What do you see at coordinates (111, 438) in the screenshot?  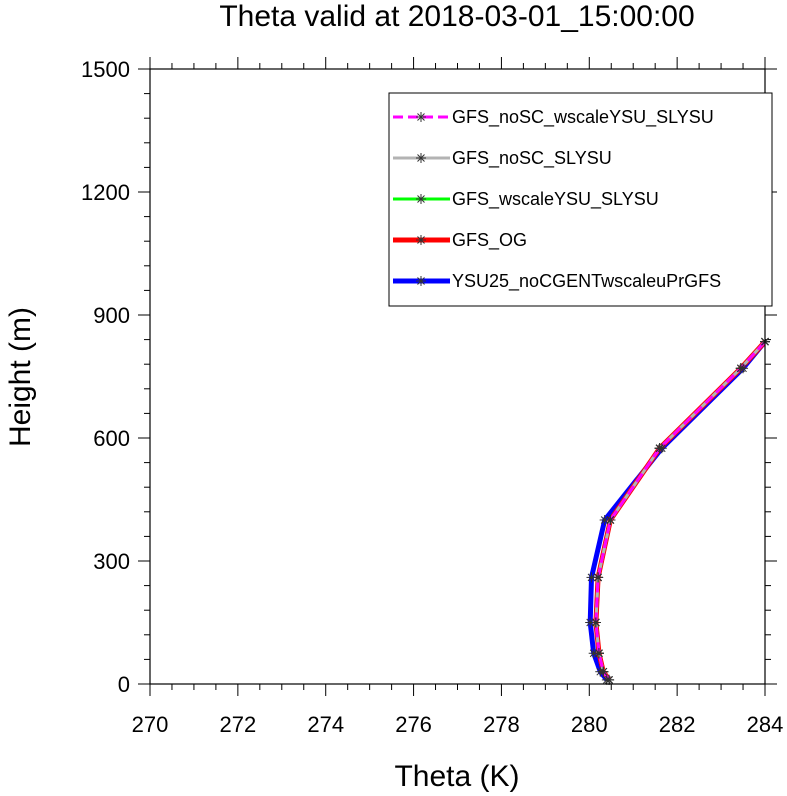 I see `y-tick-label: 600` at bounding box center [111, 438].